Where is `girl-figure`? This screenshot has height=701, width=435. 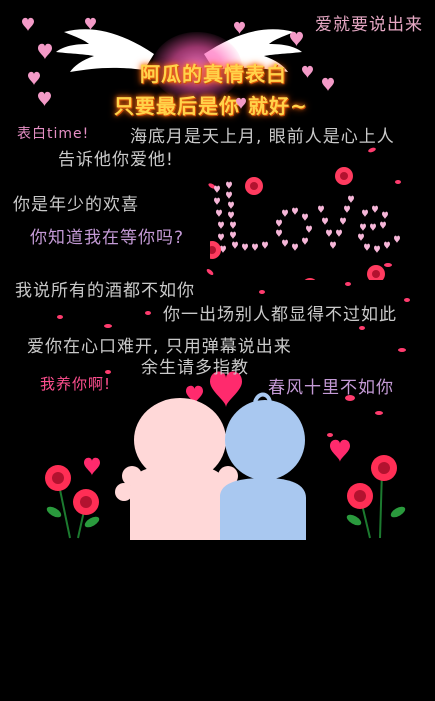
girl-figure is located at coordinates (179, 469).